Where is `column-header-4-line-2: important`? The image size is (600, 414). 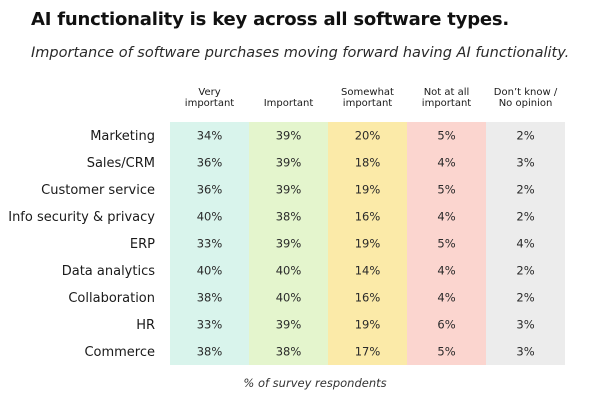 column-header-4-line-2: important is located at coordinates (446, 103).